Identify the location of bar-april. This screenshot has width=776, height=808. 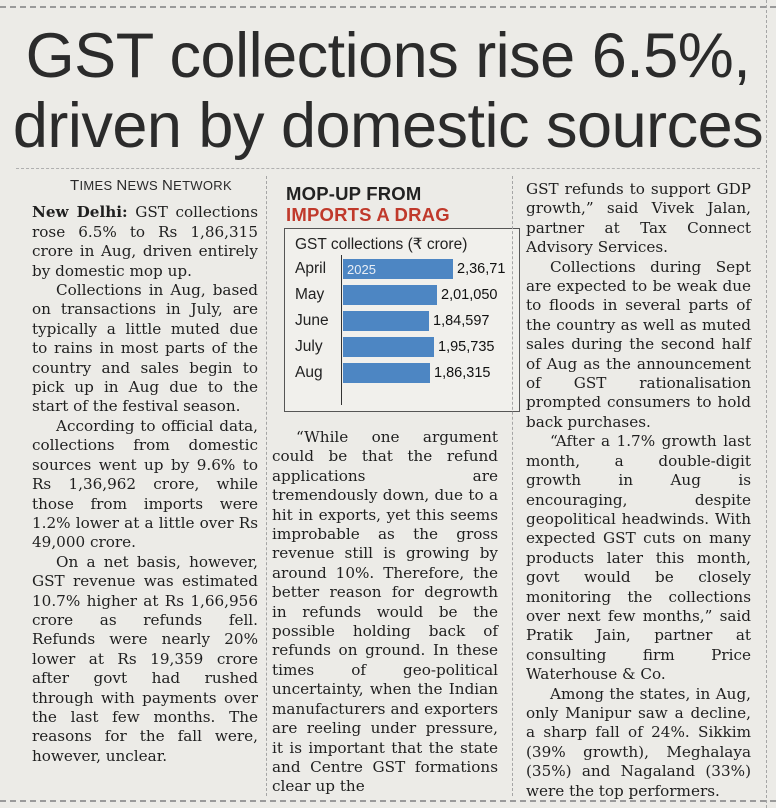
(398, 269).